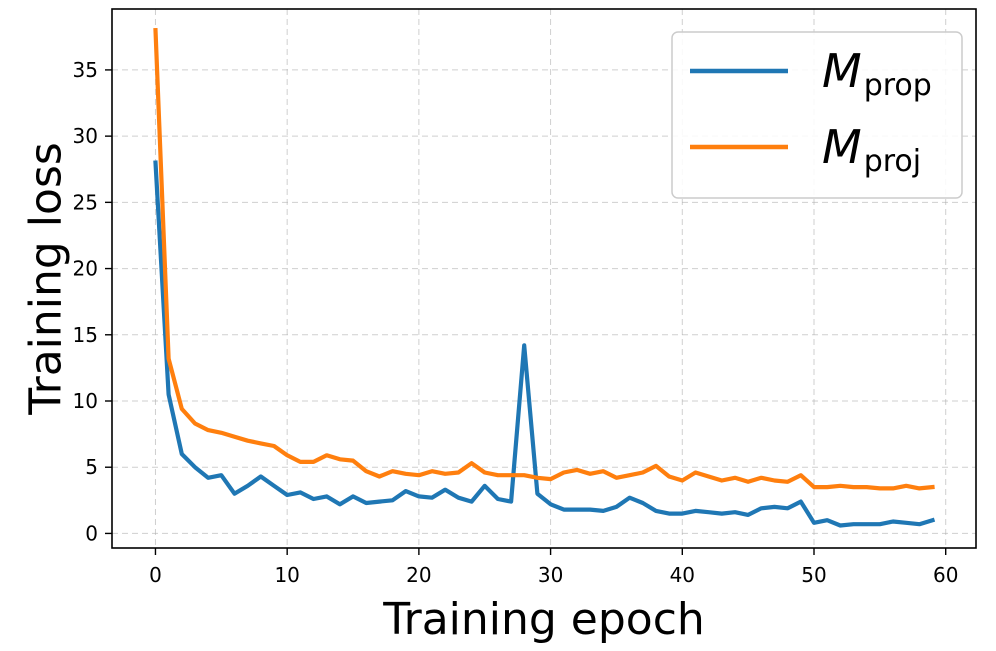 Image resolution: width=996 pixels, height=651 pixels. What do you see at coordinates (813, 575) in the screenshot?
I see `x-tick-label: 50` at bounding box center [813, 575].